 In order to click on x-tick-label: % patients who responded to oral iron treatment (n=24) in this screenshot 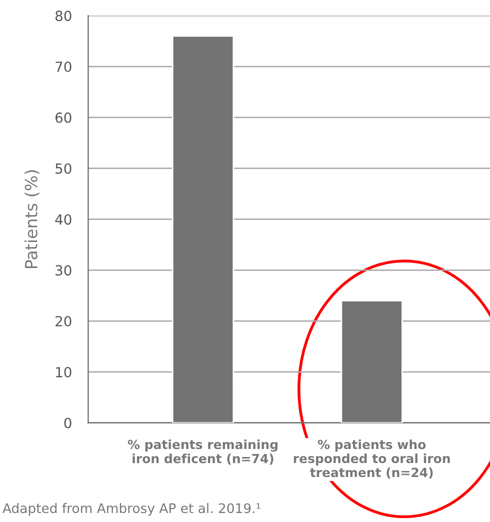, I will do `click(372, 459)`.